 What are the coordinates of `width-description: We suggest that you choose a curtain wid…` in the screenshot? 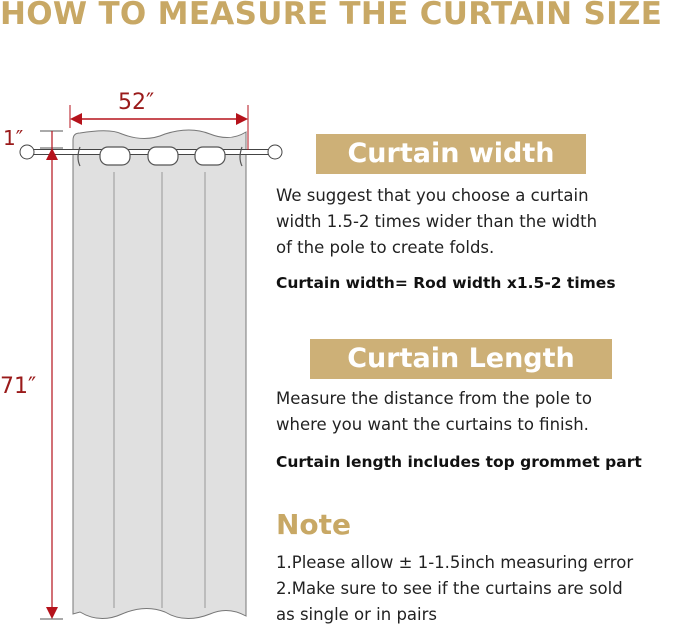 It's located at (436, 222).